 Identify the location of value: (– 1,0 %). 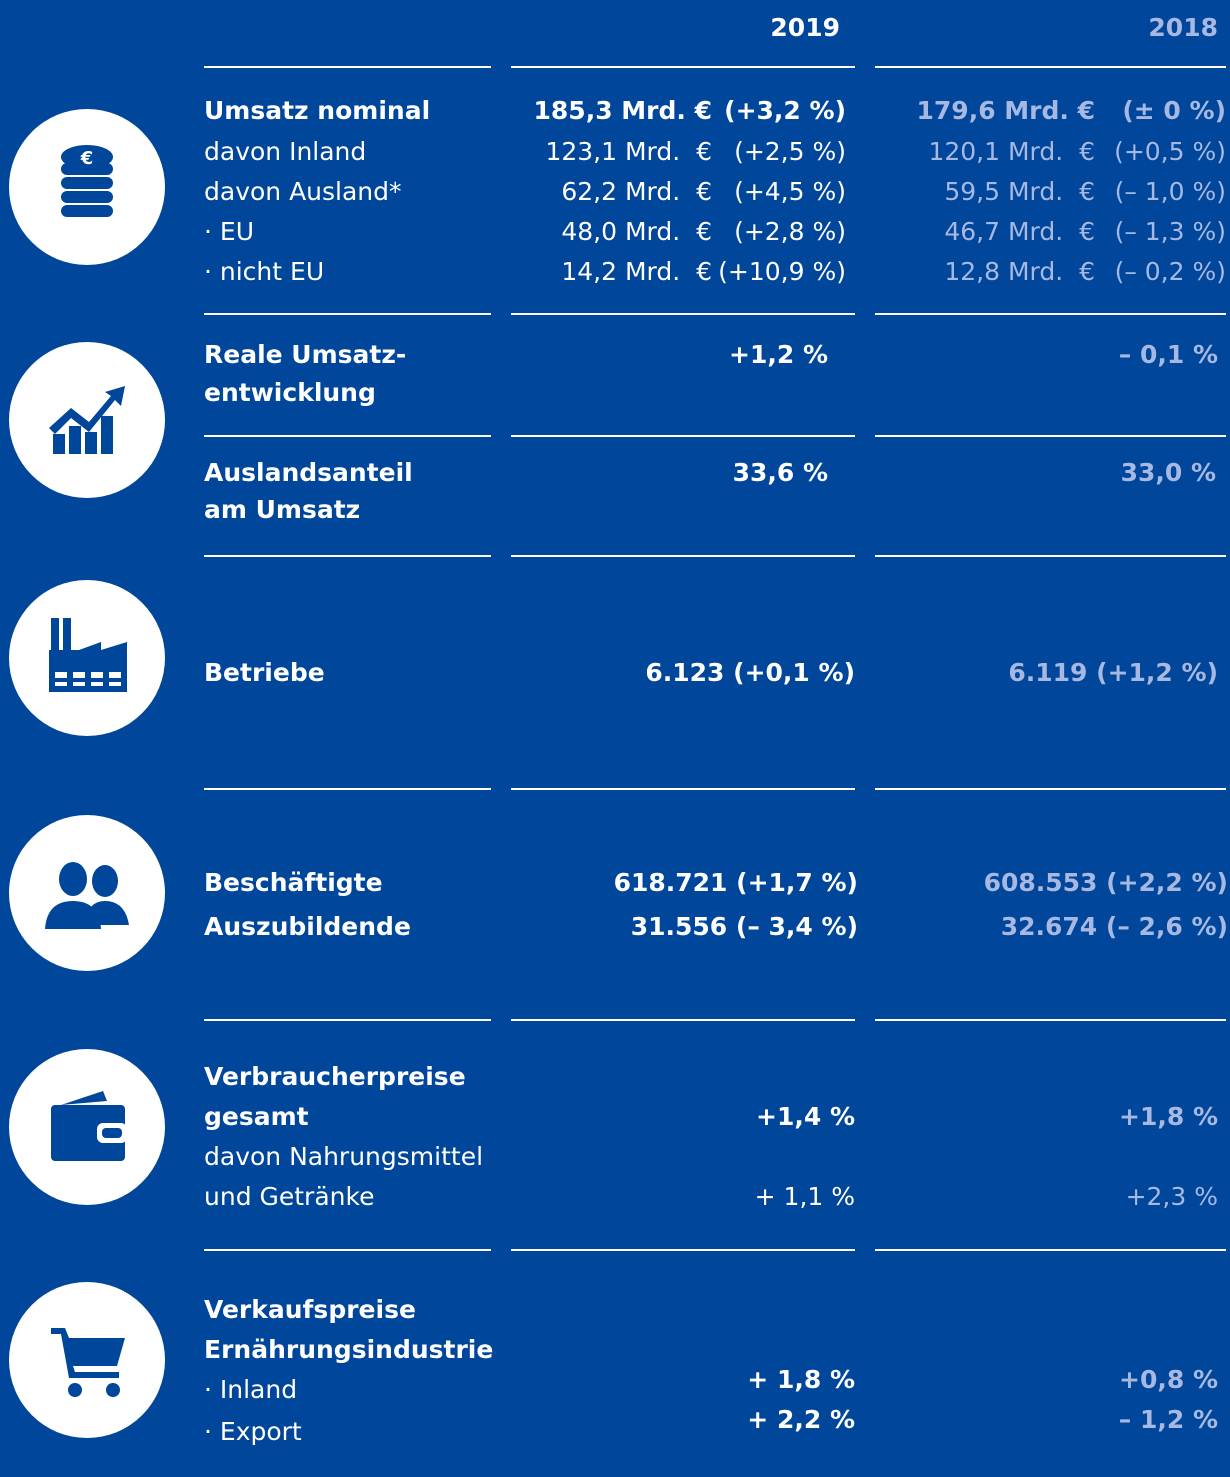
(1170, 191).